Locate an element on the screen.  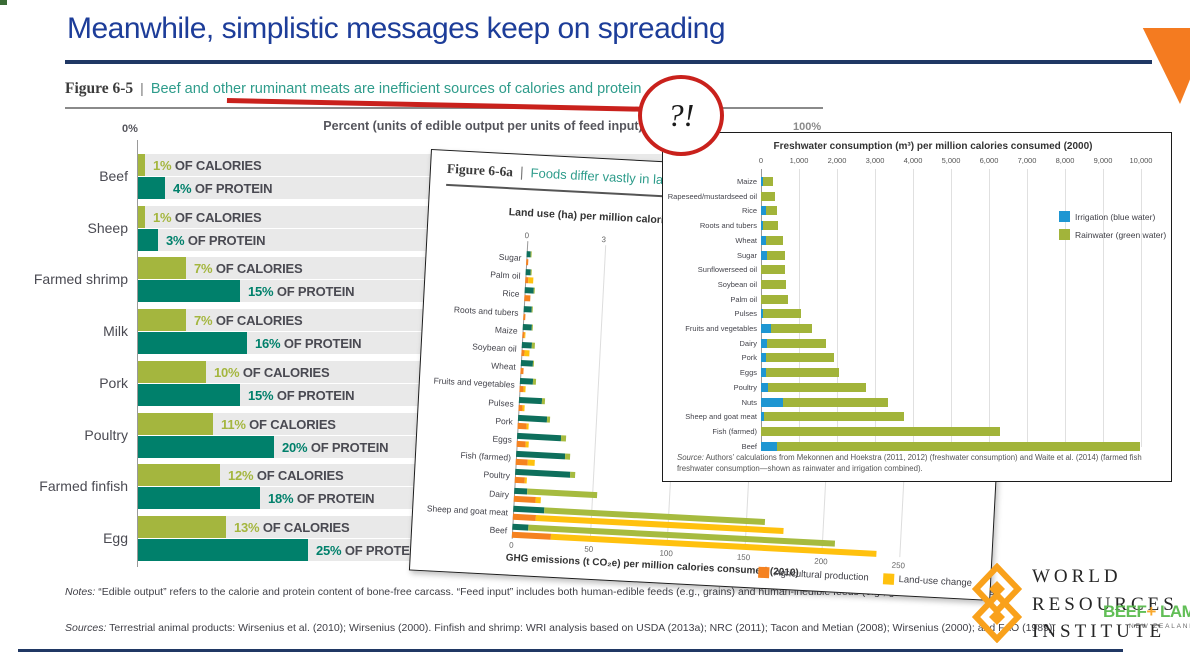
wri-word-resources: RESOURCES is located at coordinates (1105, 604).